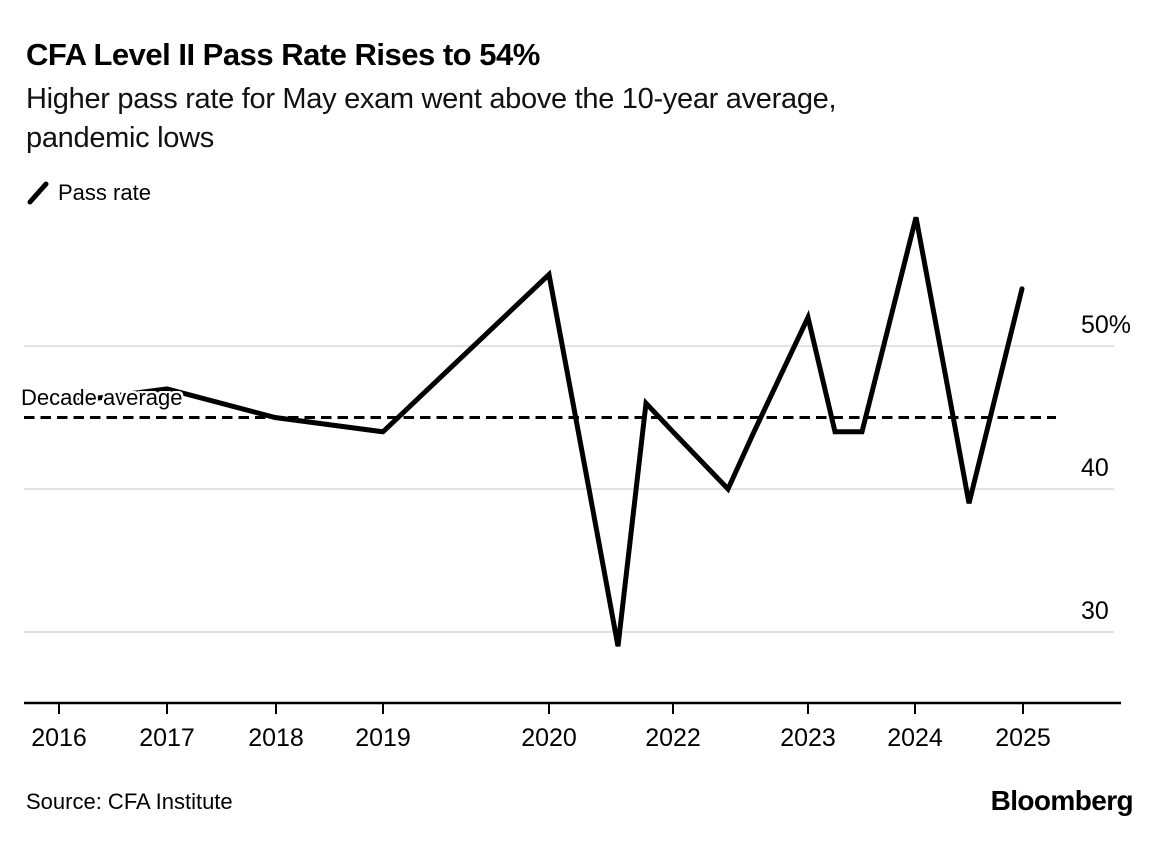 The image size is (1167, 842). I want to click on x-axis-tick-label: 2018, so click(276, 738).